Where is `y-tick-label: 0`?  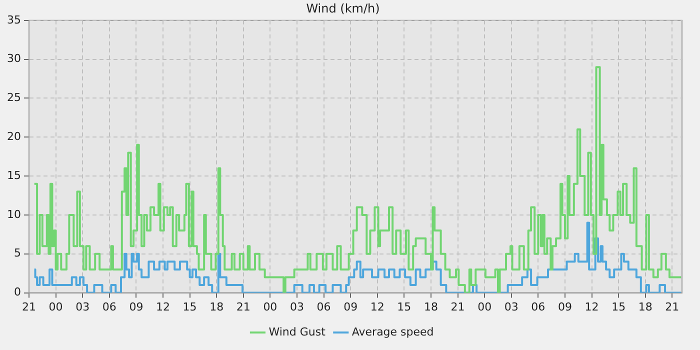 y-tick-label: 0 is located at coordinates (17, 292).